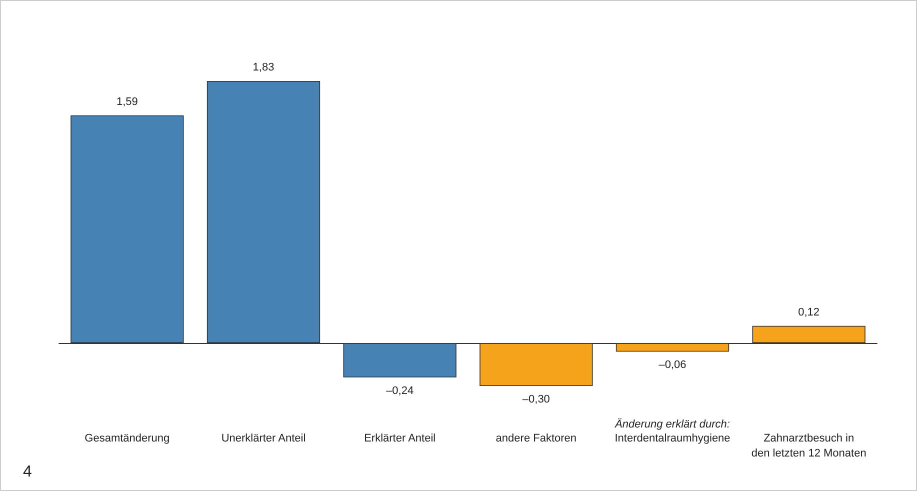  Describe the element at coordinates (672, 438) in the screenshot. I see `x-tick-label: Interdentalraumhygiene` at that location.